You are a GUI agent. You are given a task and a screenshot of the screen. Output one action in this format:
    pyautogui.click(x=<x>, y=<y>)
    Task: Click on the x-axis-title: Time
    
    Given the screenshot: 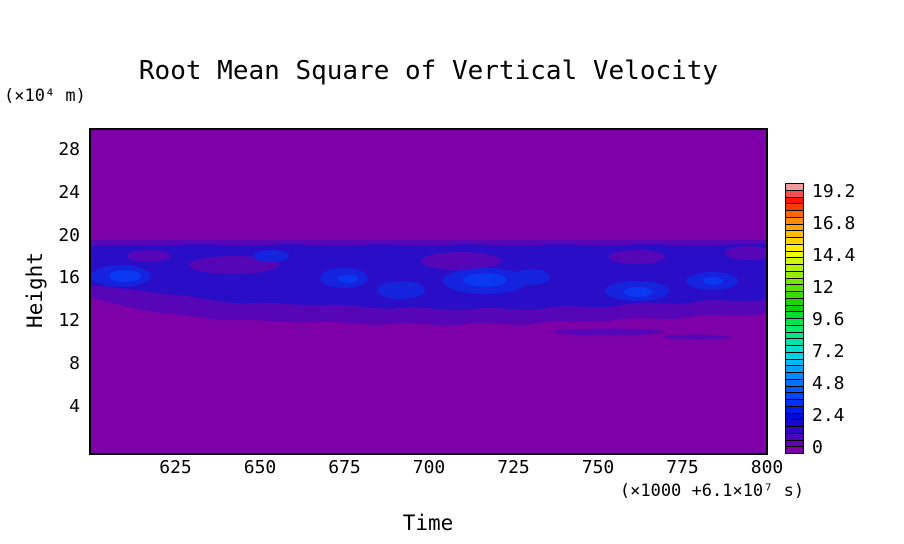 What is the action you would take?
    pyautogui.click(x=428, y=523)
    